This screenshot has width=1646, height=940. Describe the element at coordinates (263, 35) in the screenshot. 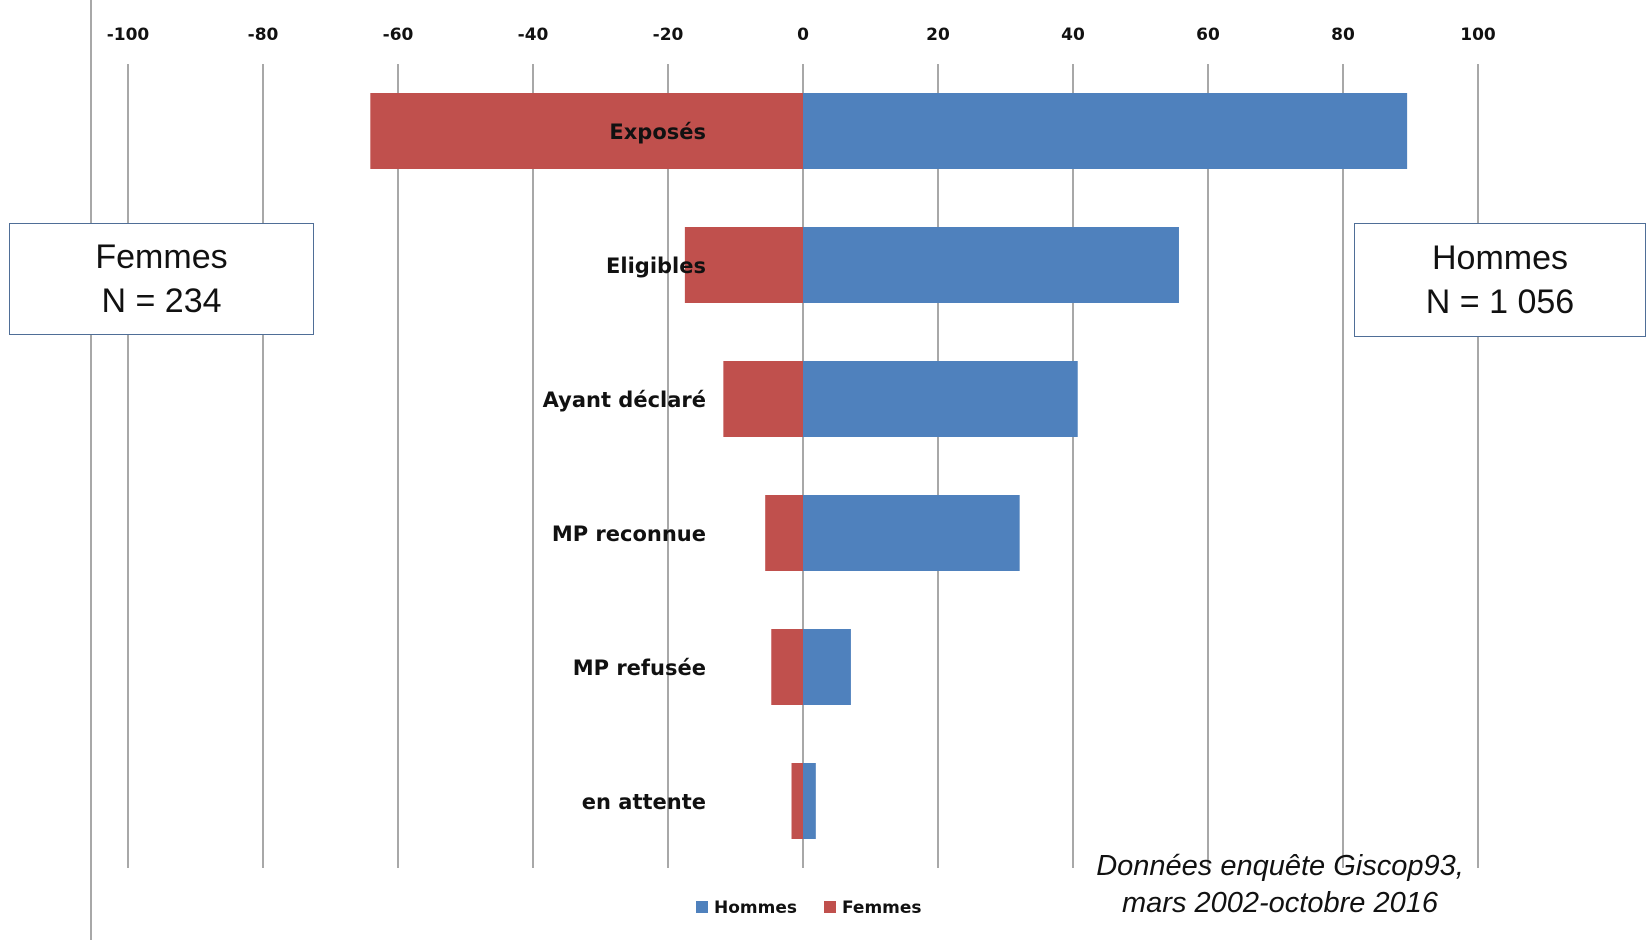

I see `x-tick-label: -80` at that location.